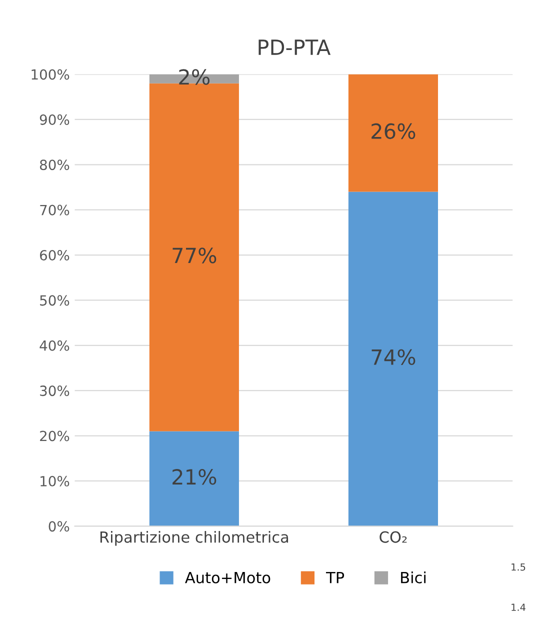 The height and width of the screenshot is (619, 534). What do you see at coordinates (227, 578) in the screenshot?
I see `legend-label: Auto+Moto` at bounding box center [227, 578].